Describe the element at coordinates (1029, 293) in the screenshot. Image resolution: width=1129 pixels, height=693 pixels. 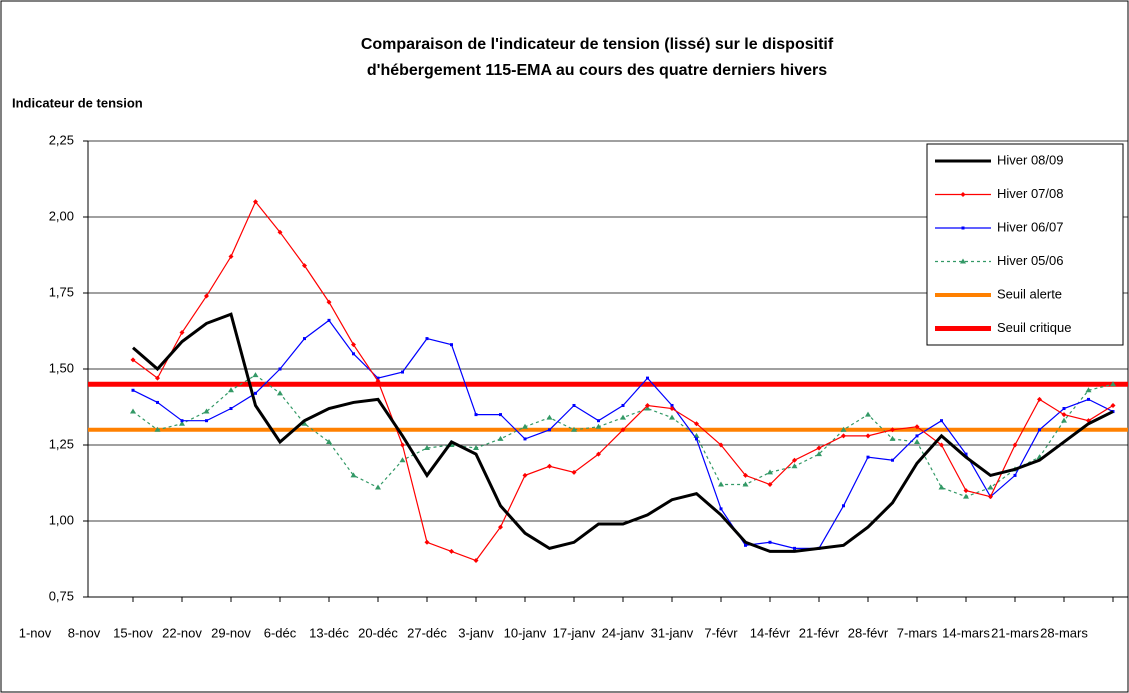
I see `legend-label: Seuil alerte` at that location.